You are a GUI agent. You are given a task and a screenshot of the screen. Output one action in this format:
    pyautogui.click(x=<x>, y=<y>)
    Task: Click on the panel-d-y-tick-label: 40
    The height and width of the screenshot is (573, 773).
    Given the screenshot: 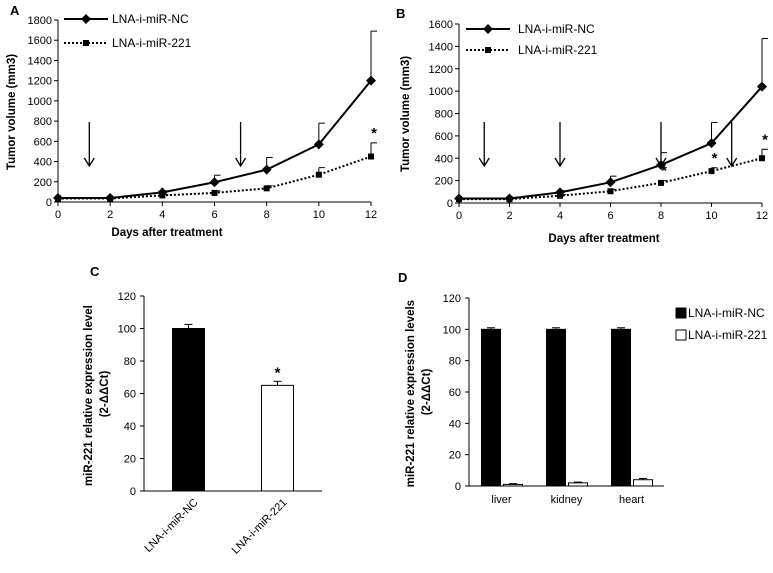 What is the action you would take?
    pyautogui.click(x=455, y=424)
    